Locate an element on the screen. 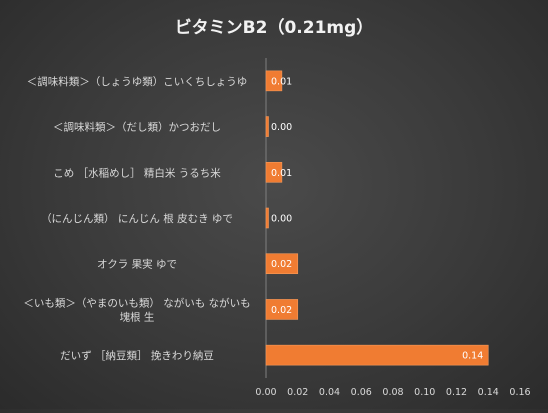 The image size is (548, 413). category-label: ＜調味料類＞（しょうゆ類）こいくちしょうゆ is located at coordinates (137, 81).